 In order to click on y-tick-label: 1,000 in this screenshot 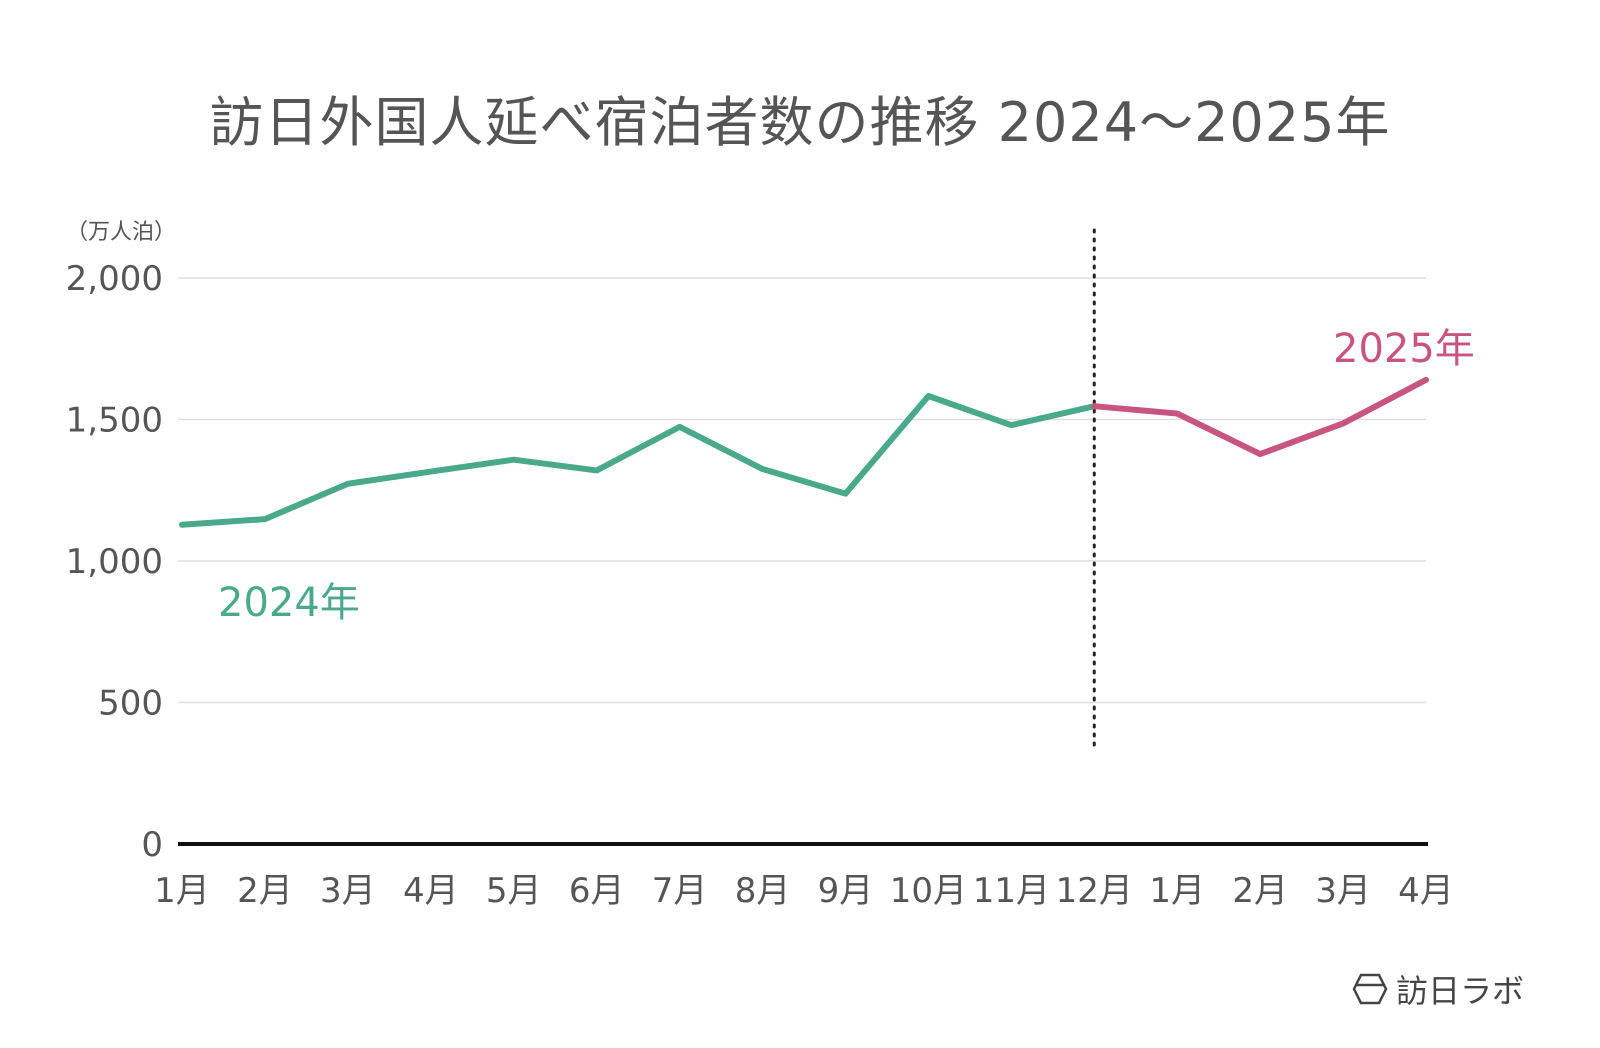, I will do `click(114, 562)`.